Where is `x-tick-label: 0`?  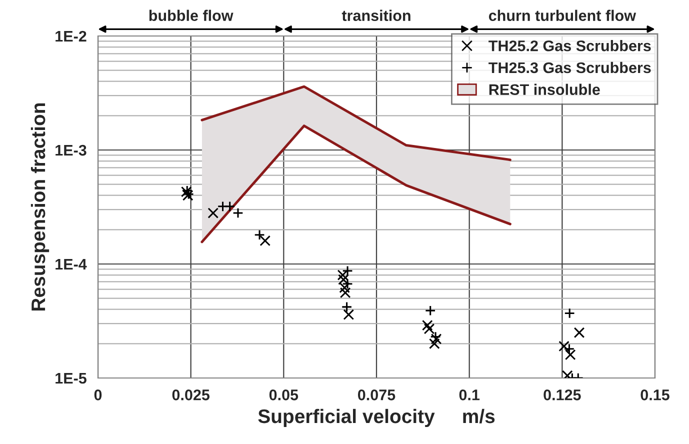
x-tick-label: 0 is located at coordinates (98, 395).